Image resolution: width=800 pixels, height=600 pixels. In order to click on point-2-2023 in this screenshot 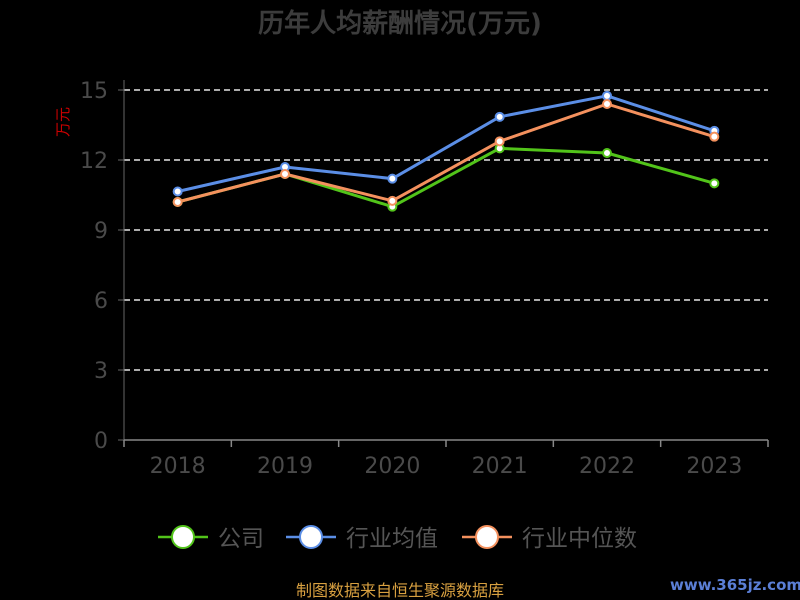, I will do `click(714, 136)`.